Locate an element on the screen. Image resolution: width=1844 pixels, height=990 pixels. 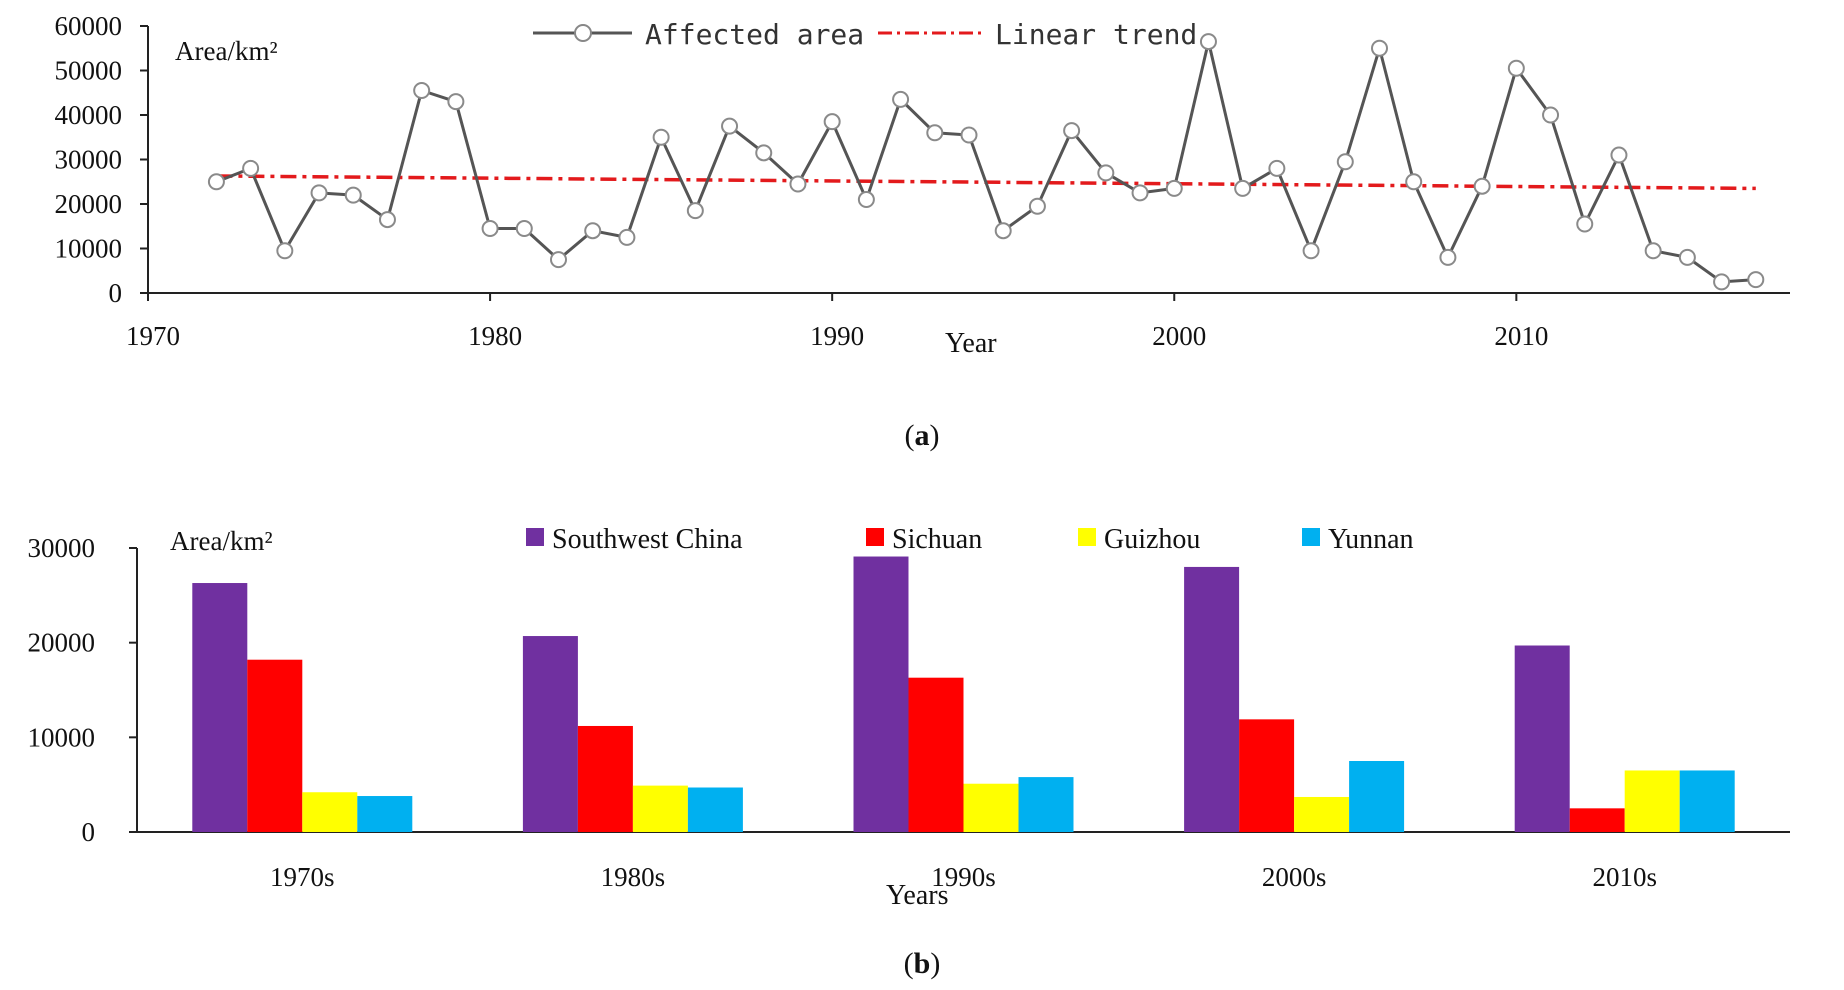
legend-label-guizhou: Guizhou is located at coordinates (1152, 539).